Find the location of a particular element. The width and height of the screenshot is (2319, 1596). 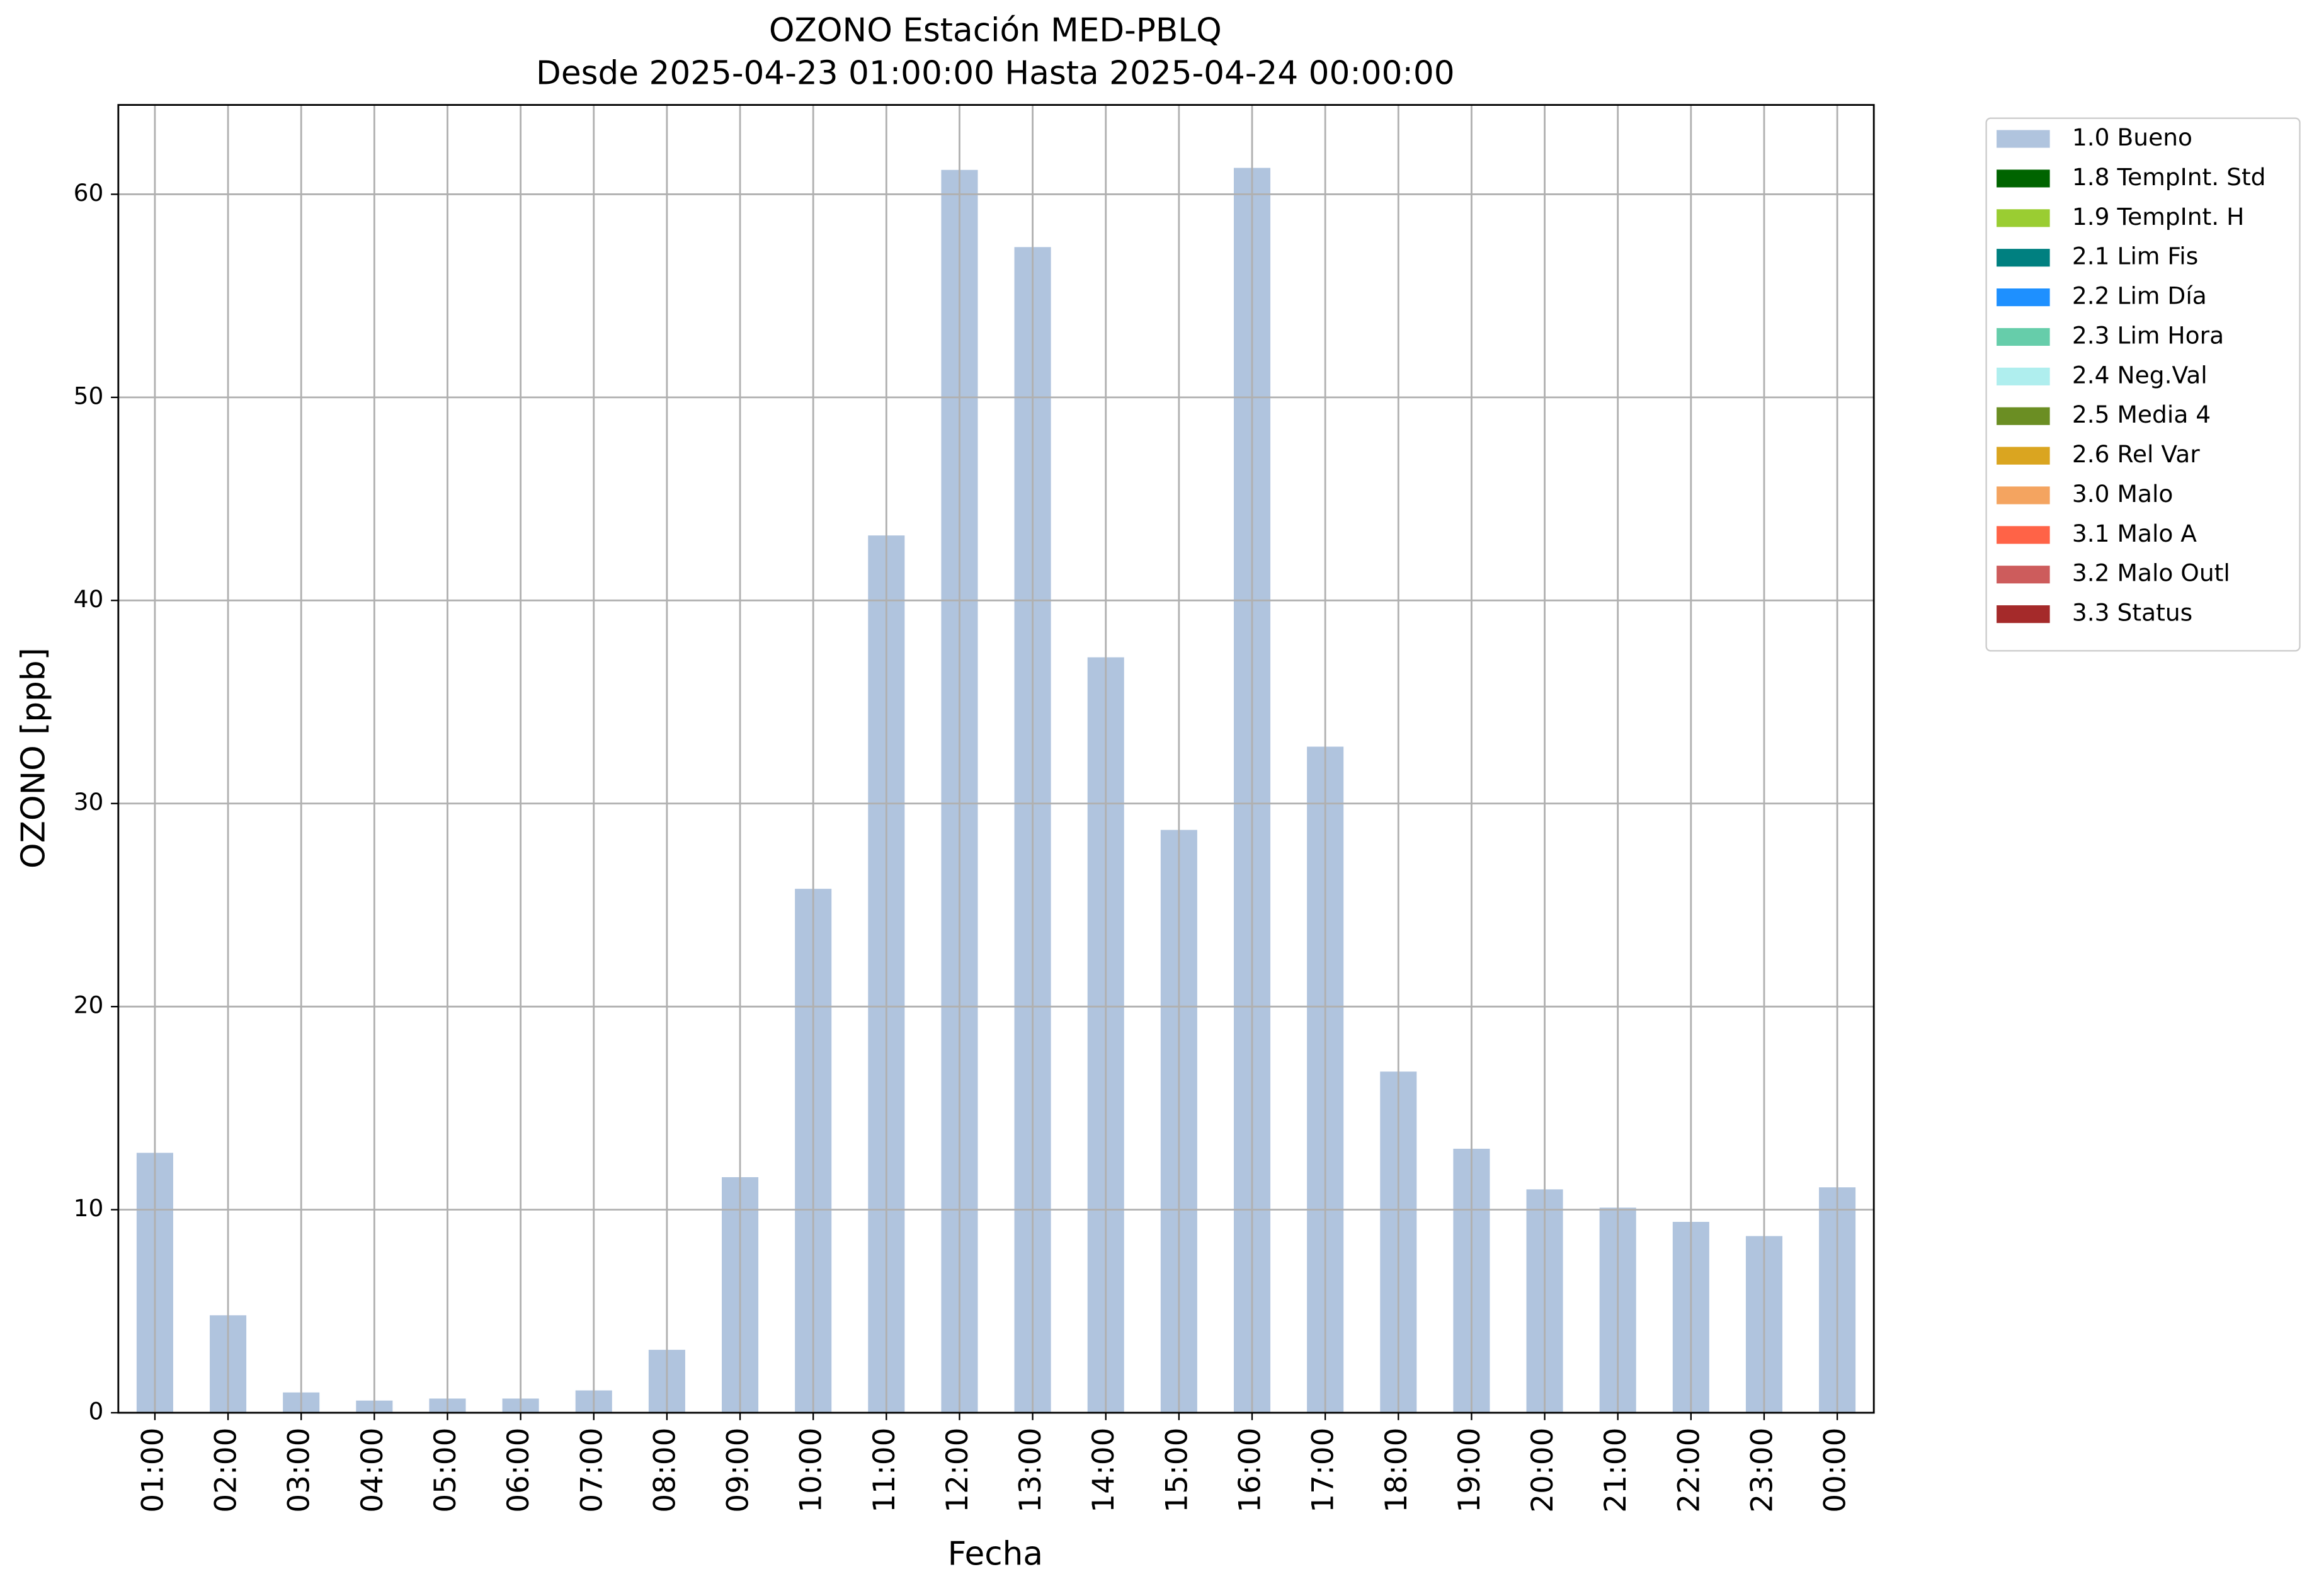

x-tick-label: 11:00 is located at coordinates (884, 1470).